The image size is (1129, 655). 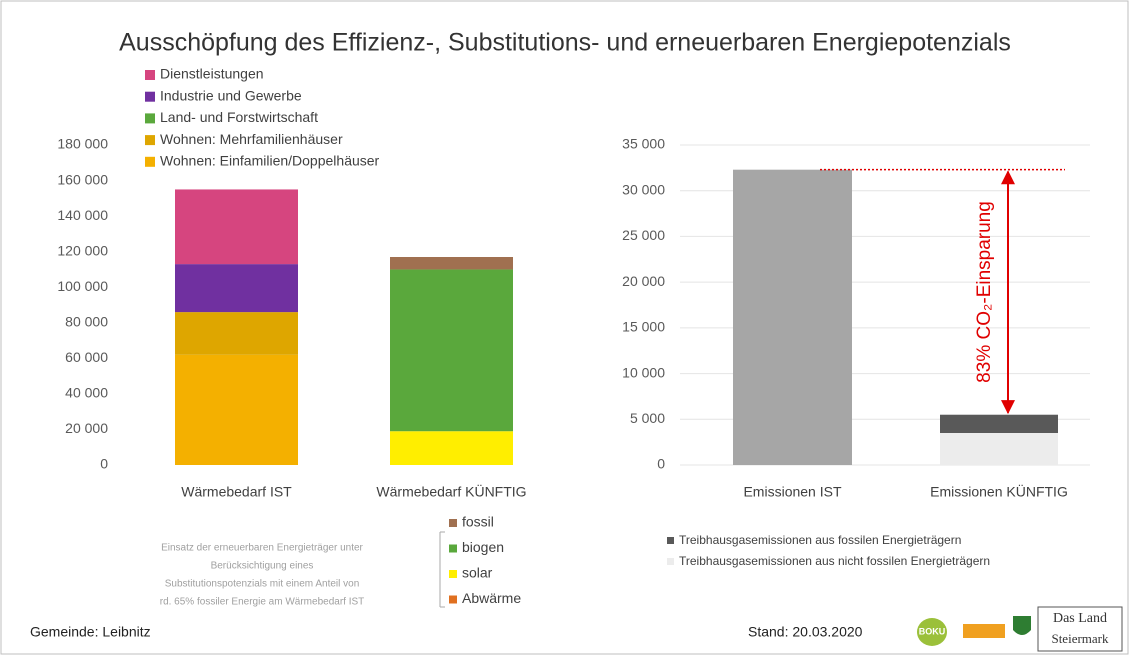 I want to click on legend-label: Wohnen: Einfamilien/Doppelhäuser, so click(x=270, y=161).